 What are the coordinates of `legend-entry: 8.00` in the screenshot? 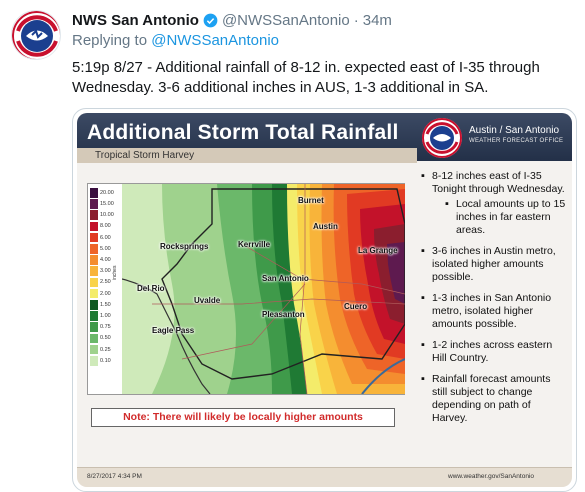 It's located at (105, 226).